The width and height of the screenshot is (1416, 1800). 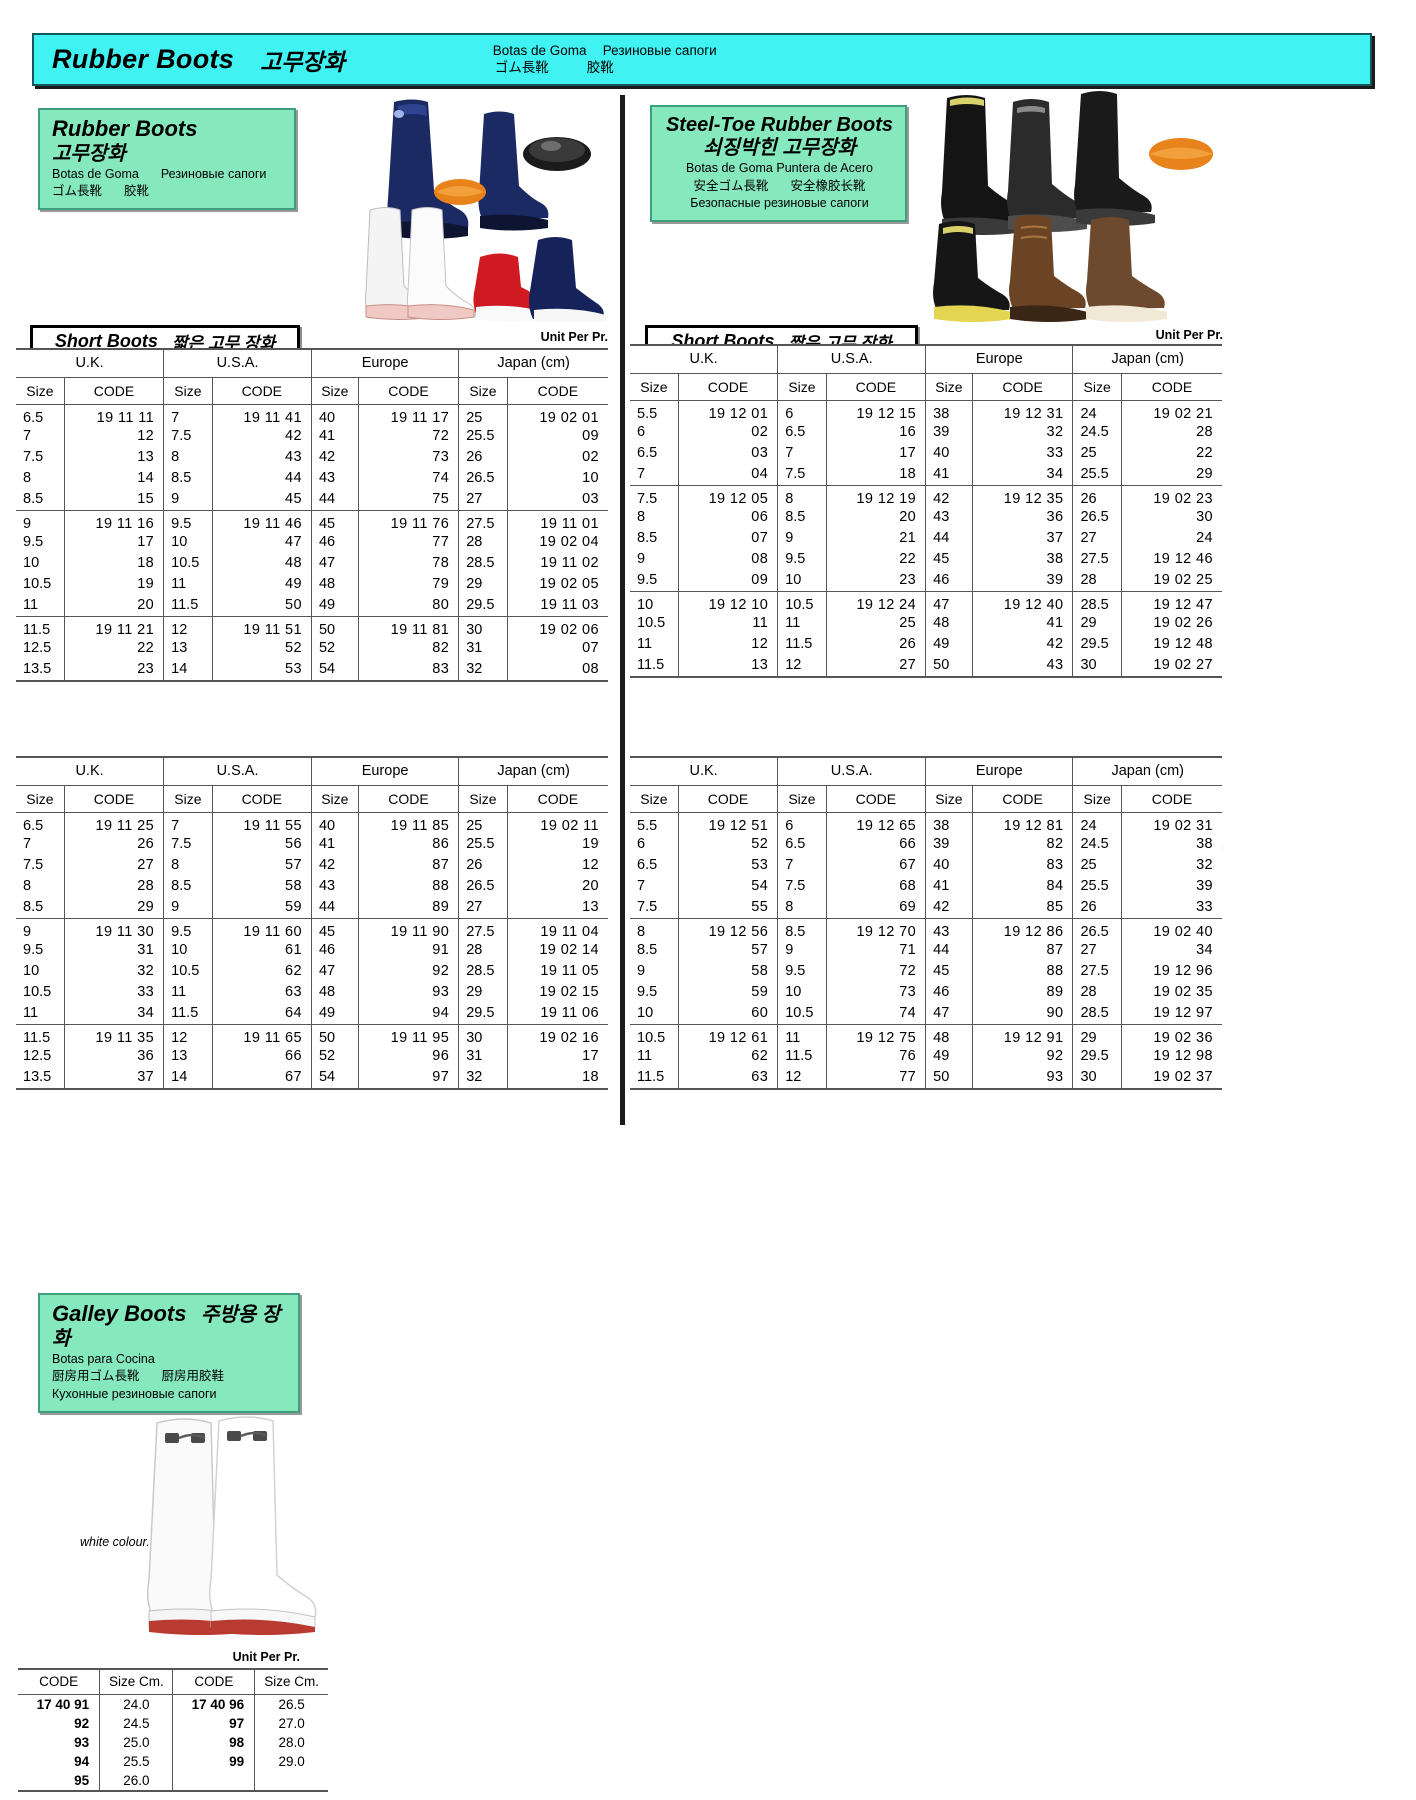 I want to click on code-value: 75, so click(x=441, y=499).